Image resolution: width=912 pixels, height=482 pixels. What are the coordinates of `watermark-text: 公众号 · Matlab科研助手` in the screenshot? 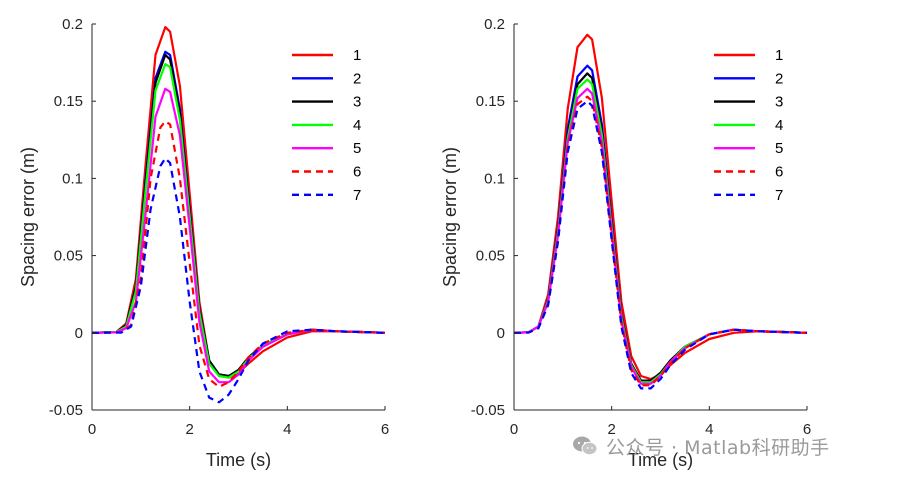 It's located at (718, 447).